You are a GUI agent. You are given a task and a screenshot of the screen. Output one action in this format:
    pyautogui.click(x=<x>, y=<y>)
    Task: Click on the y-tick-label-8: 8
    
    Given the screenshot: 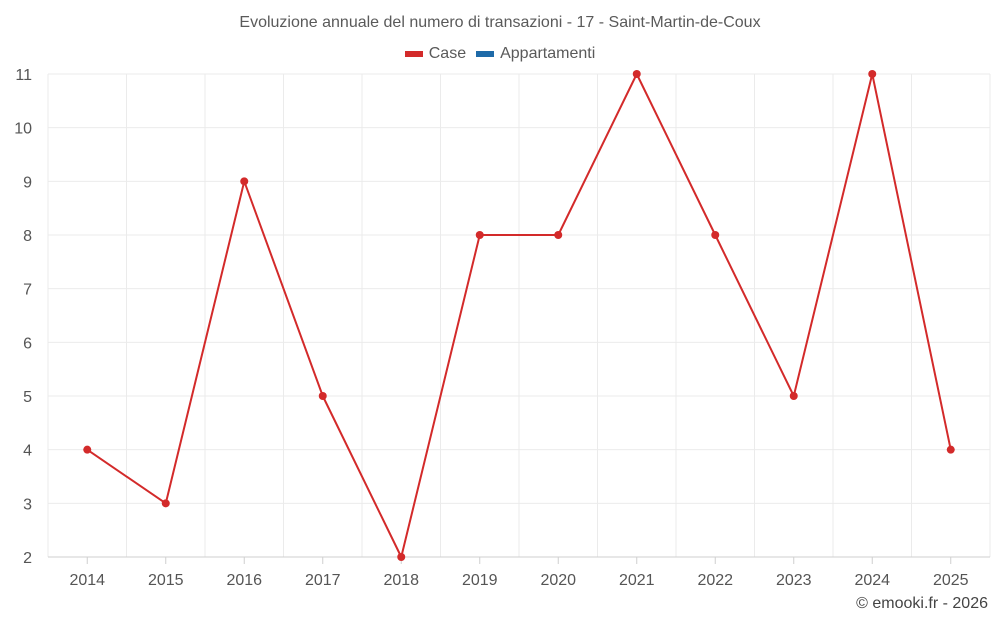 What is the action you would take?
    pyautogui.click(x=27, y=236)
    